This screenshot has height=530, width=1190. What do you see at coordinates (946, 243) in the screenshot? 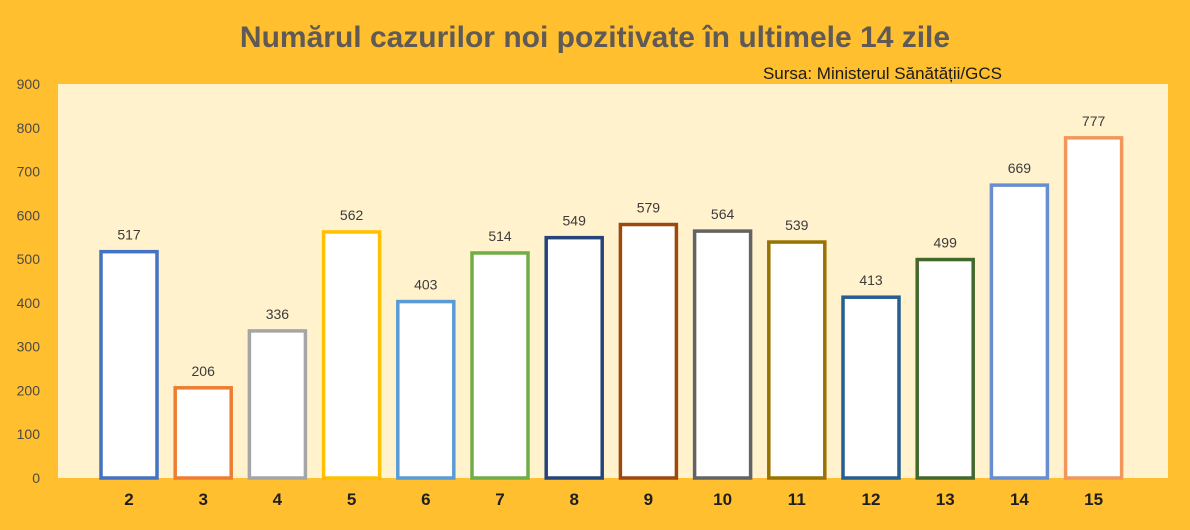
I see `data-label: 499` at bounding box center [946, 243].